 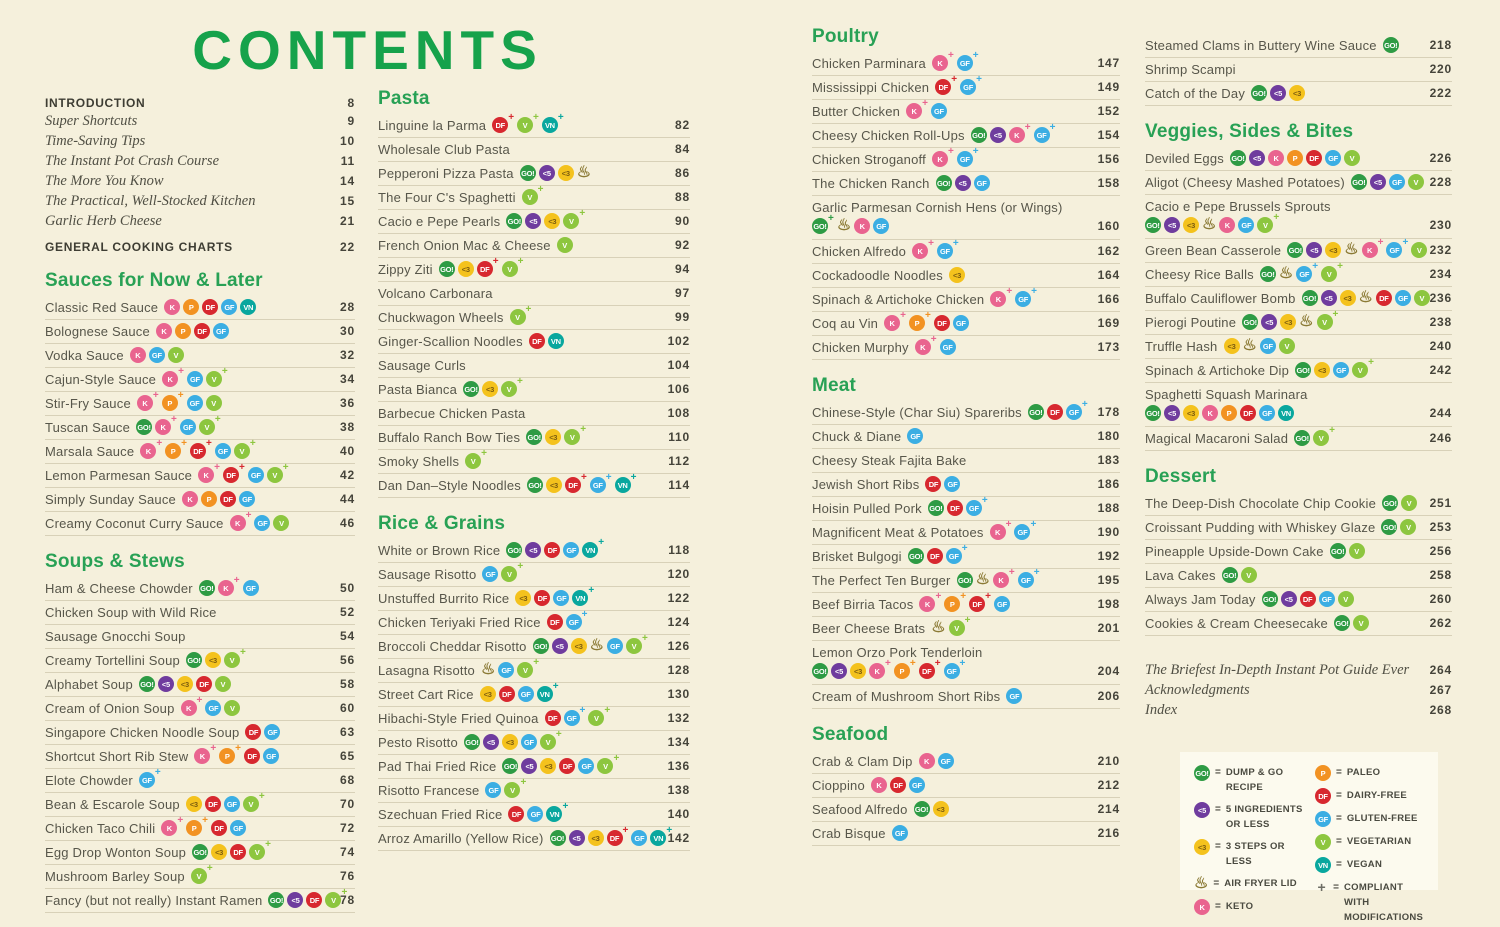 What do you see at coordinates (845, 36) in the screenshot?
I see `section-title: Poultry` at bounding box center [845, 36].